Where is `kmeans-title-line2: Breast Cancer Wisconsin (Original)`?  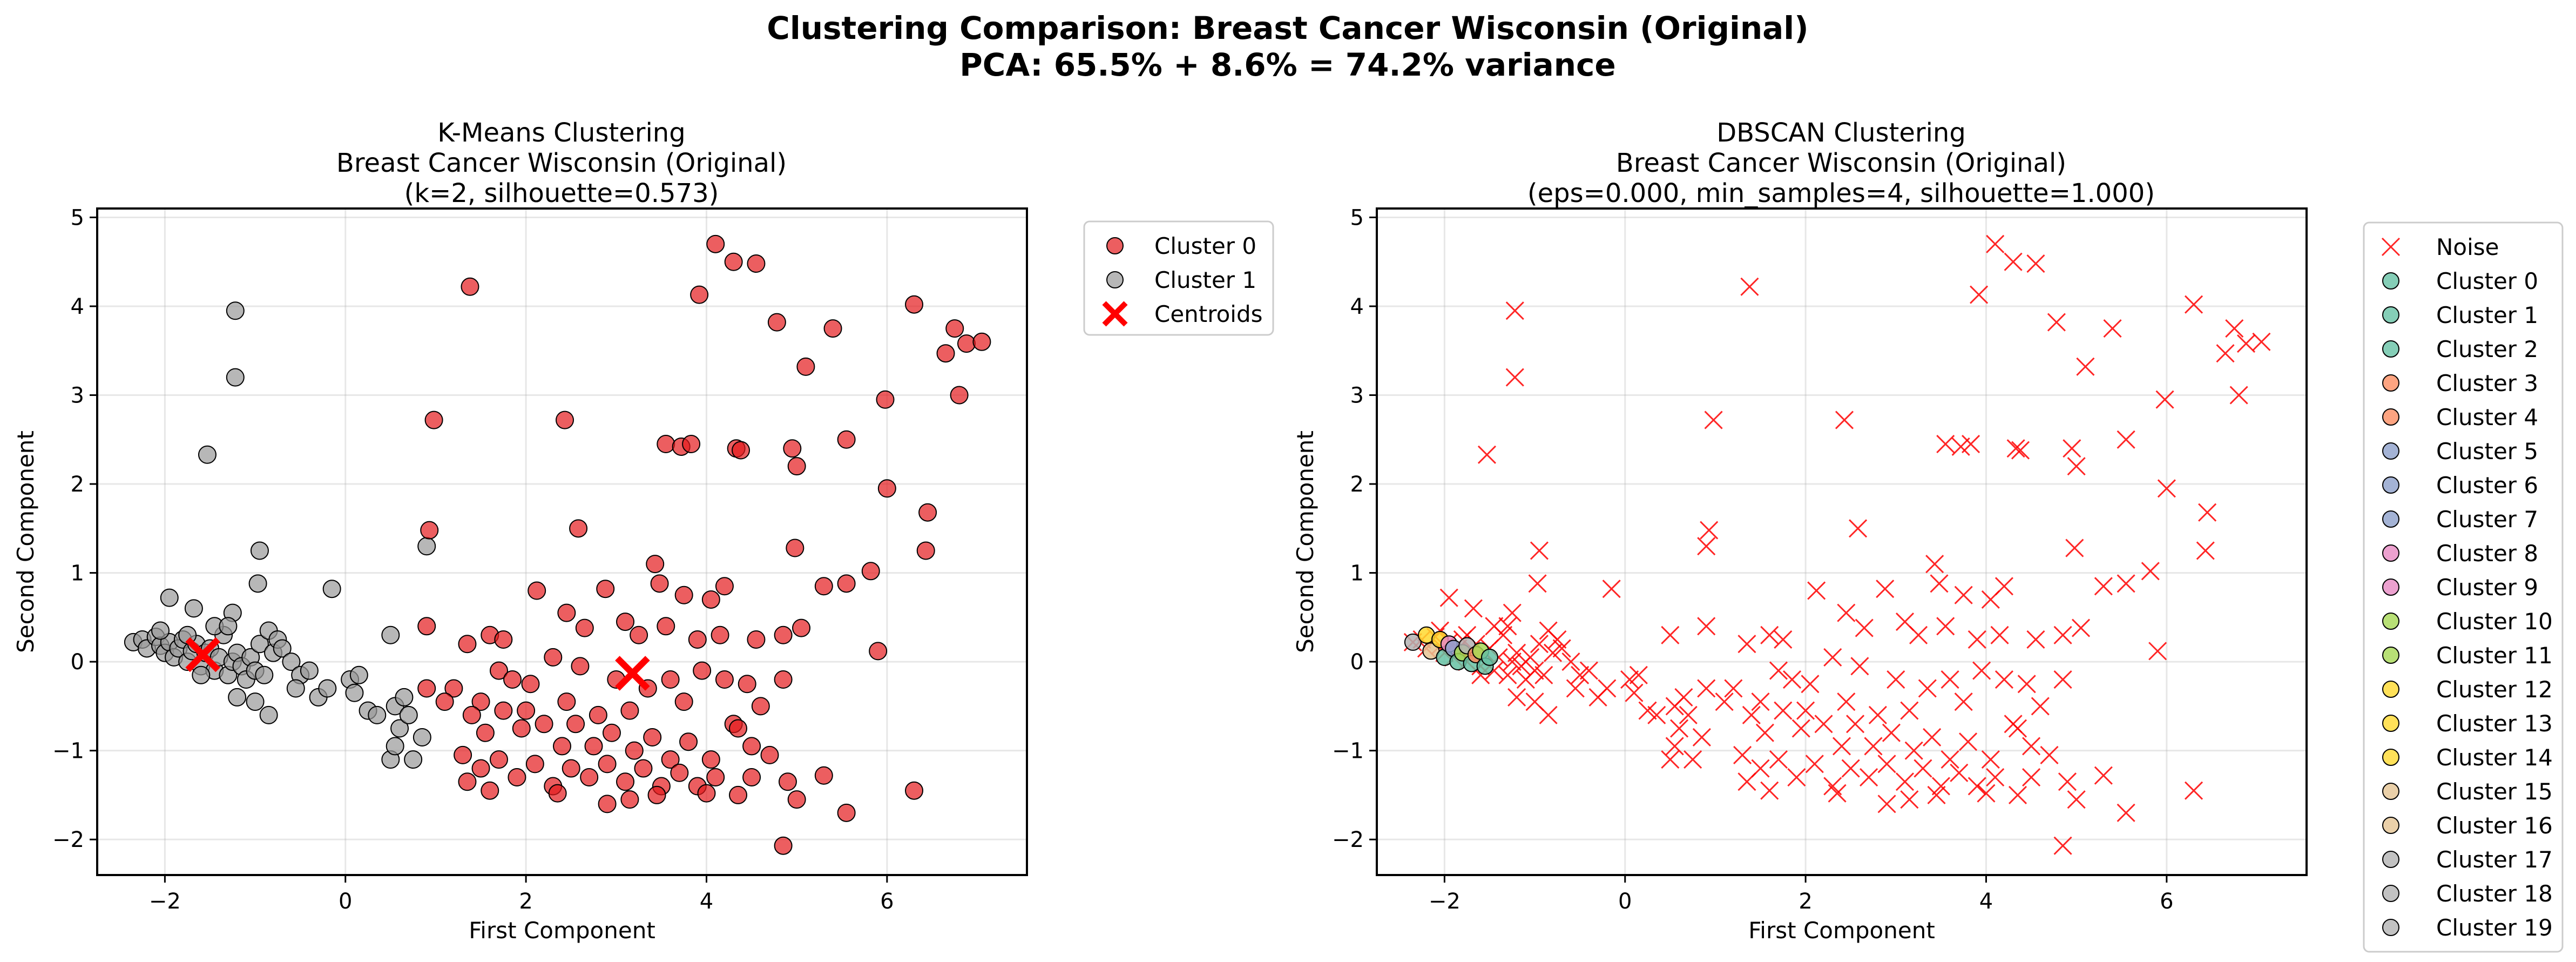 kmeans-title-line2: Breast Cancer Wisconsin (Original) is located at coordinates (562, 163).